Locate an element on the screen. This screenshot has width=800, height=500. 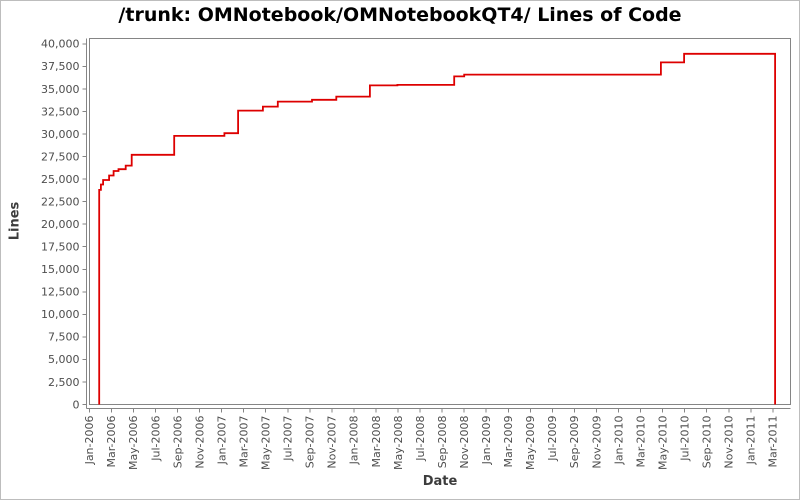
x-tick-label: Mar-2011 is located at coordinates (773, 442).